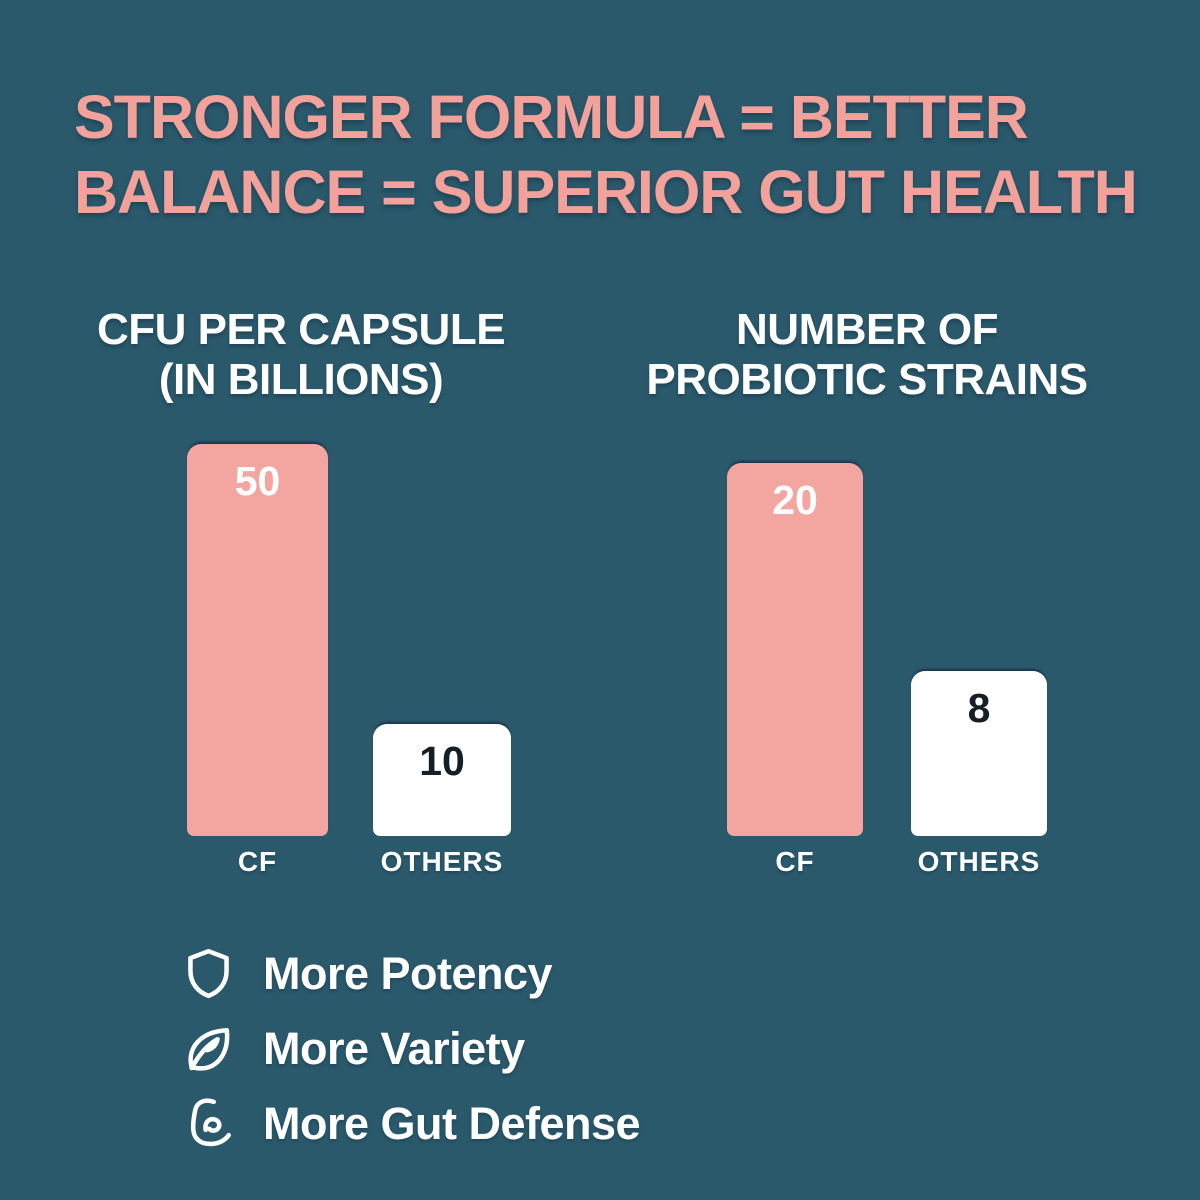 This screenshot has height=1200, width=1200. Describe the element at coordinates (208, 973) in the screenshot. I see `shield-icon` at that location.